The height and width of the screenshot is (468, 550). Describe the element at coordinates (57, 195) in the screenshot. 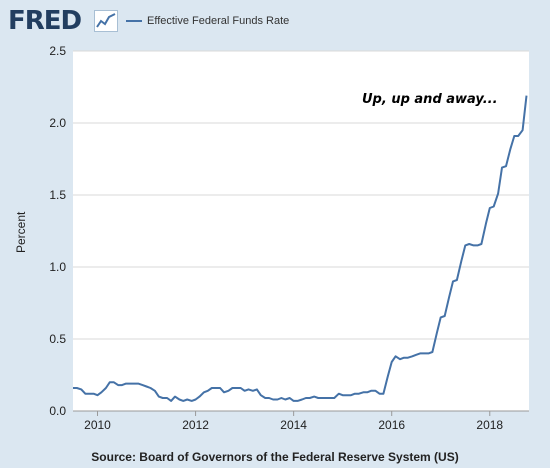

I see `y-tick-label-1.5: 1.5` at that location.